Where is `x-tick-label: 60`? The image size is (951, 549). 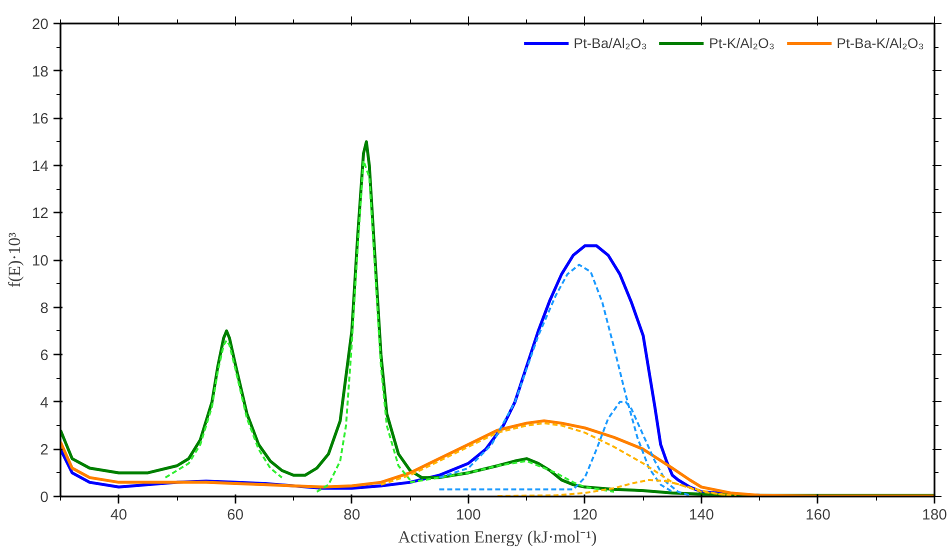
x-tick-label: 60 is located at coordinates (235, 515).